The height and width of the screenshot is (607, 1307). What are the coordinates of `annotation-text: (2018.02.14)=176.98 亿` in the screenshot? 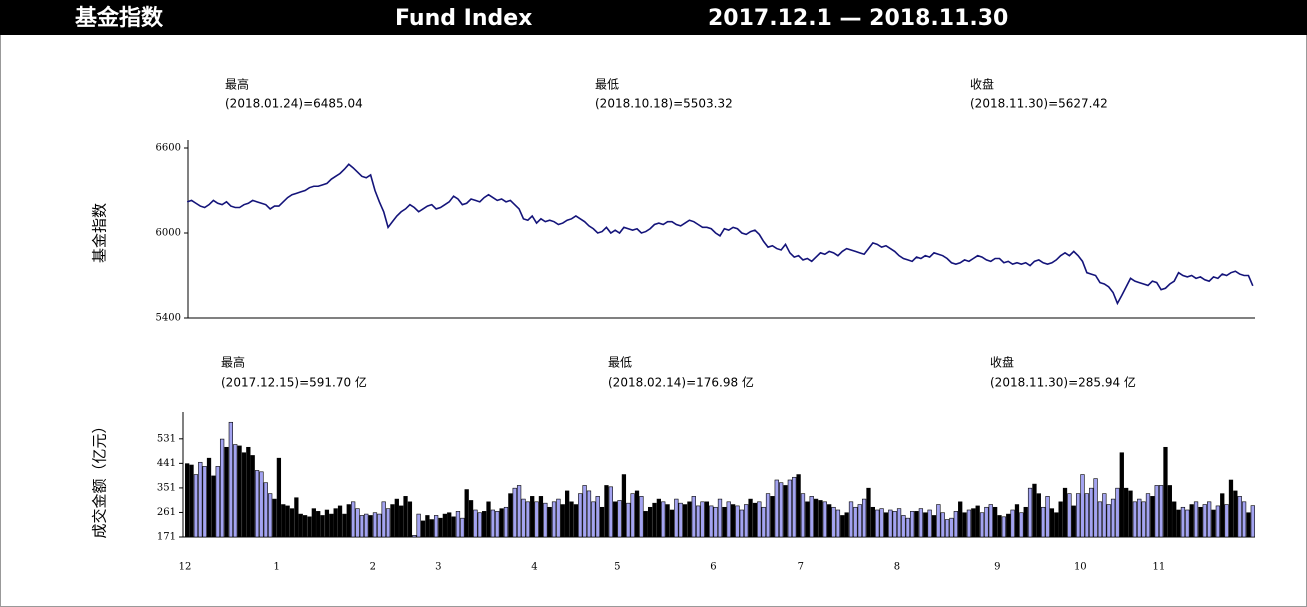 It's located at (681, 382).